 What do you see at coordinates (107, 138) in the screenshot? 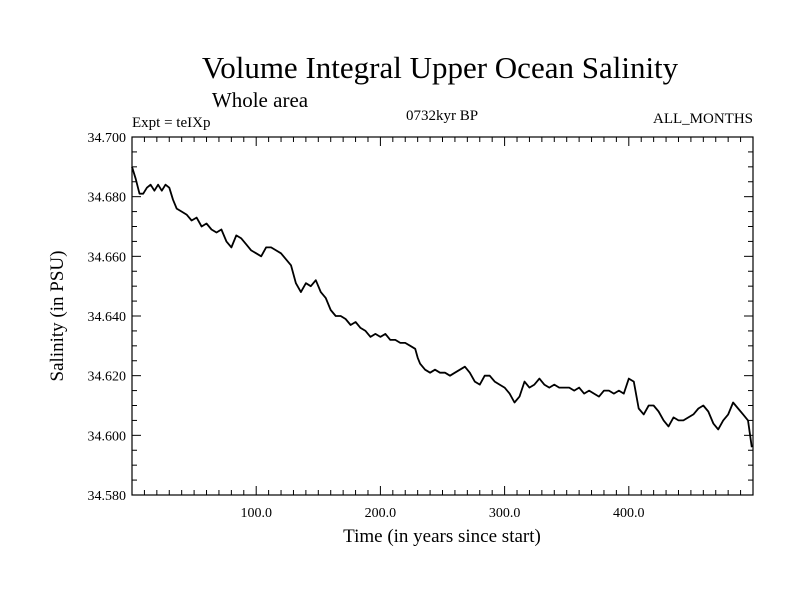
I see `y-tick-label: 34.700` at bounding box center [107, 138].